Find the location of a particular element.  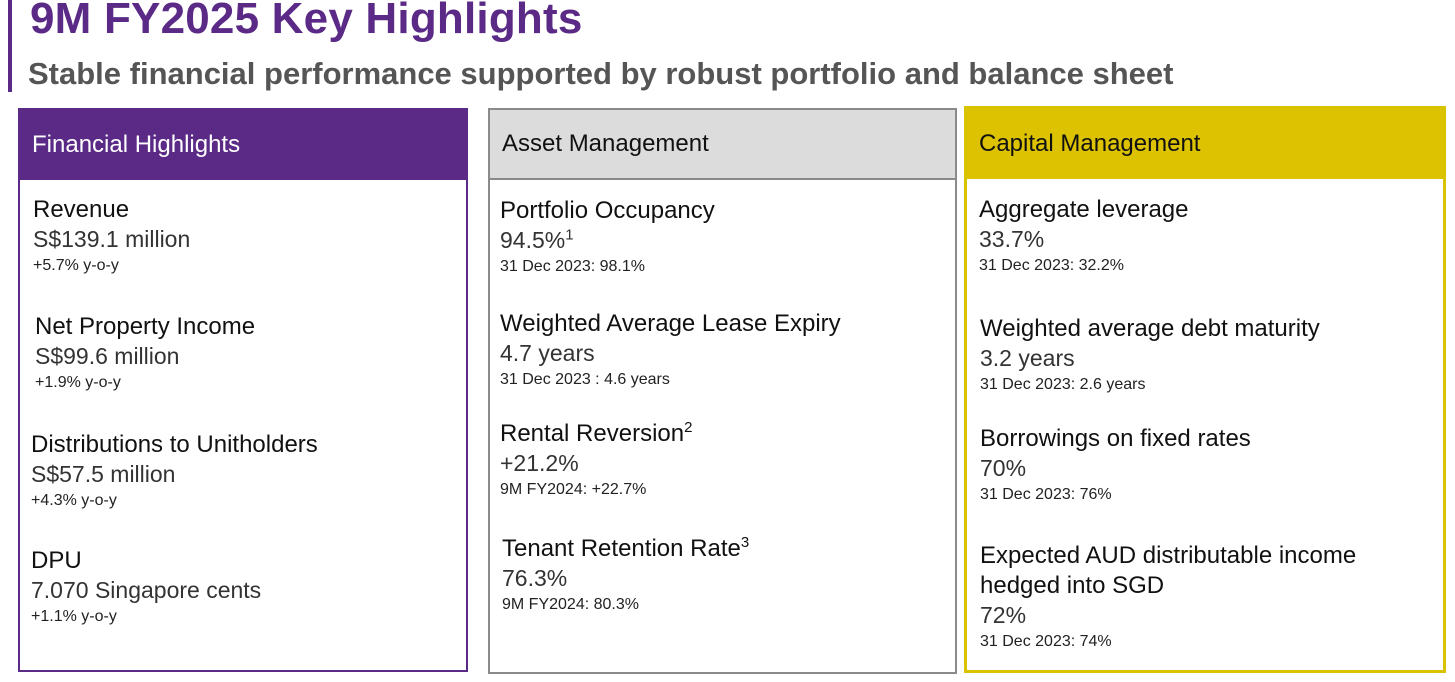

asset-management-header: Asset Management is located at coordinates (722, 145).